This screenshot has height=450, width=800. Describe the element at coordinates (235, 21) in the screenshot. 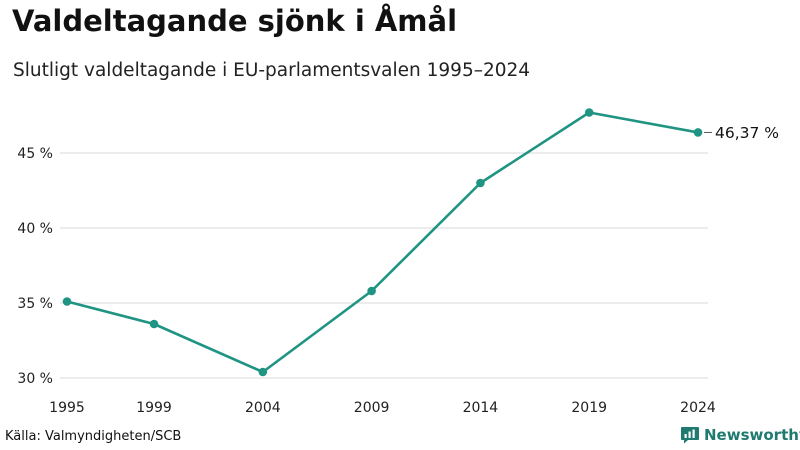

I see `chart-title: Valdeltagande sjönk i Åmål` at that location.